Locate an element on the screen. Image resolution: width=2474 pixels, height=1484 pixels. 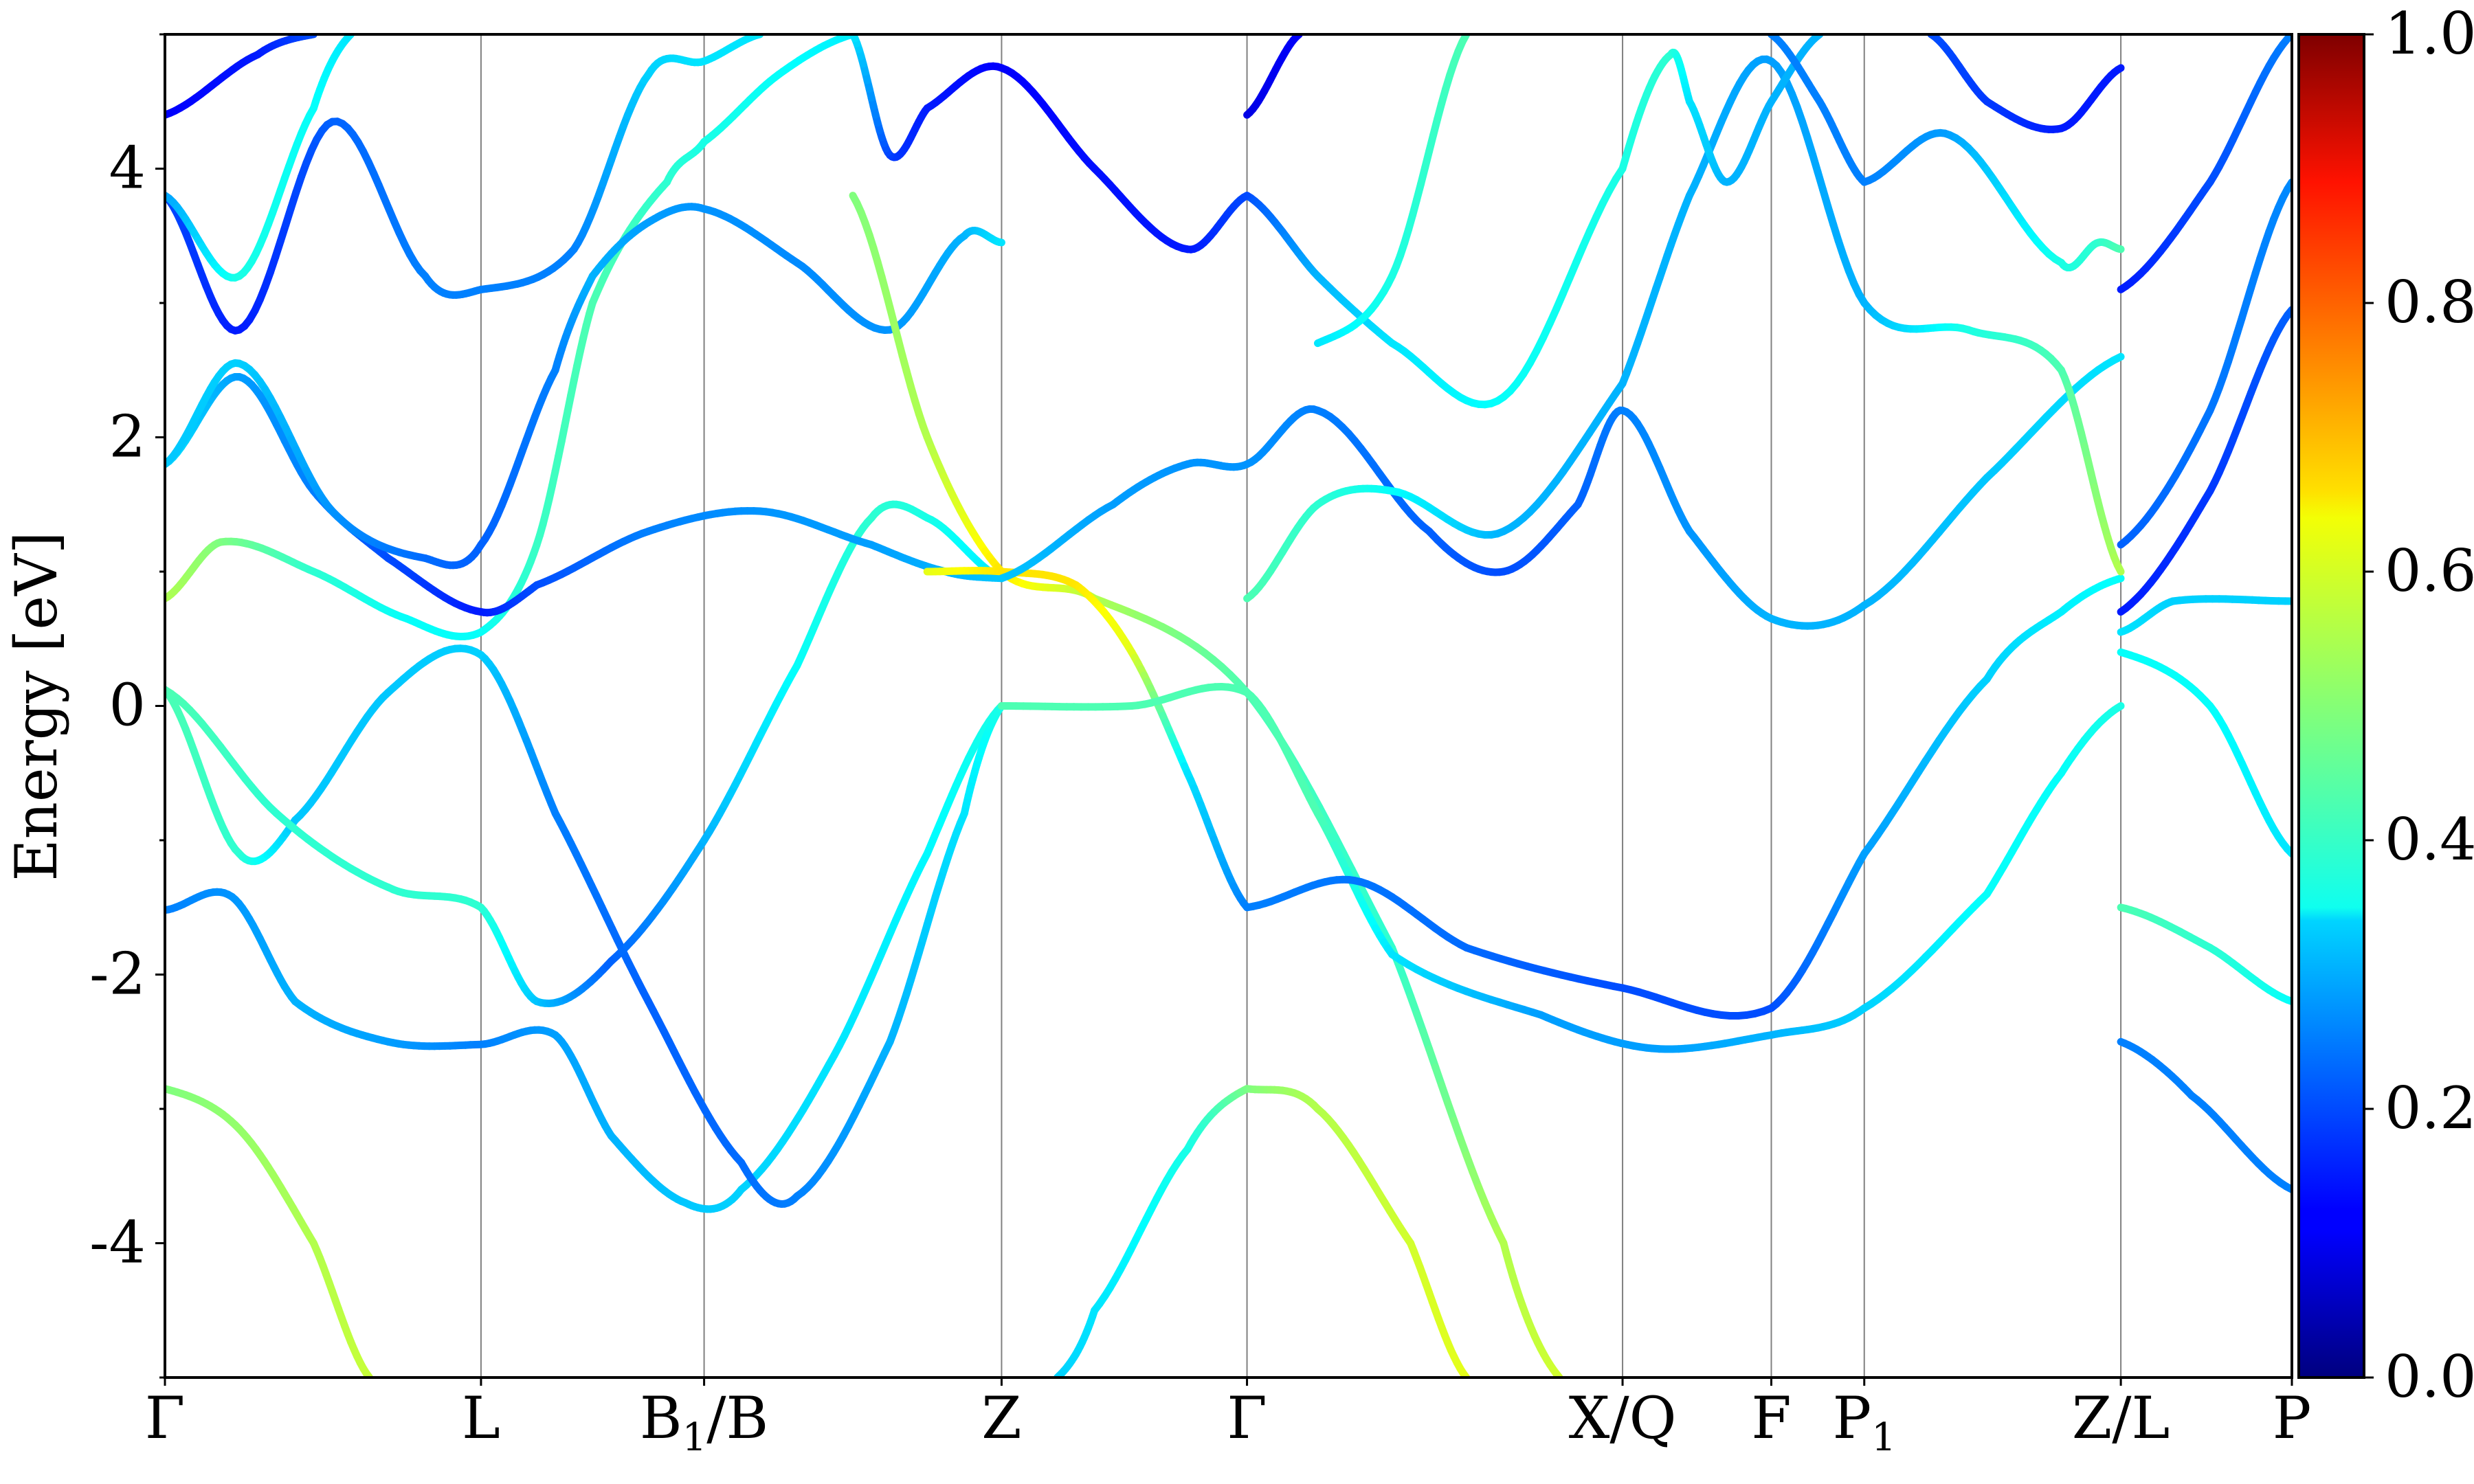
y-tick-label: 4 is located at coordinates (128, 168).